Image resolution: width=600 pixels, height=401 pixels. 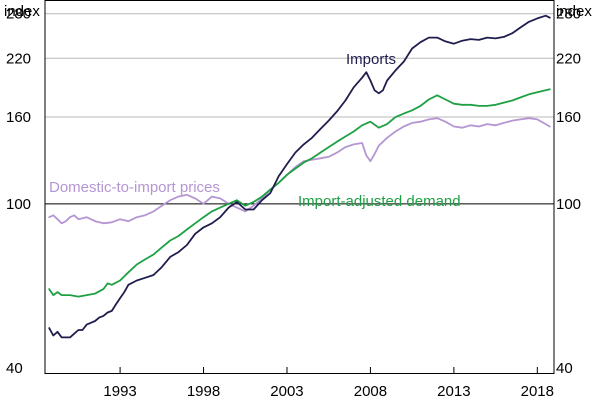 I want to click on x-tick-label: 1998, so click(x=203, y=391).